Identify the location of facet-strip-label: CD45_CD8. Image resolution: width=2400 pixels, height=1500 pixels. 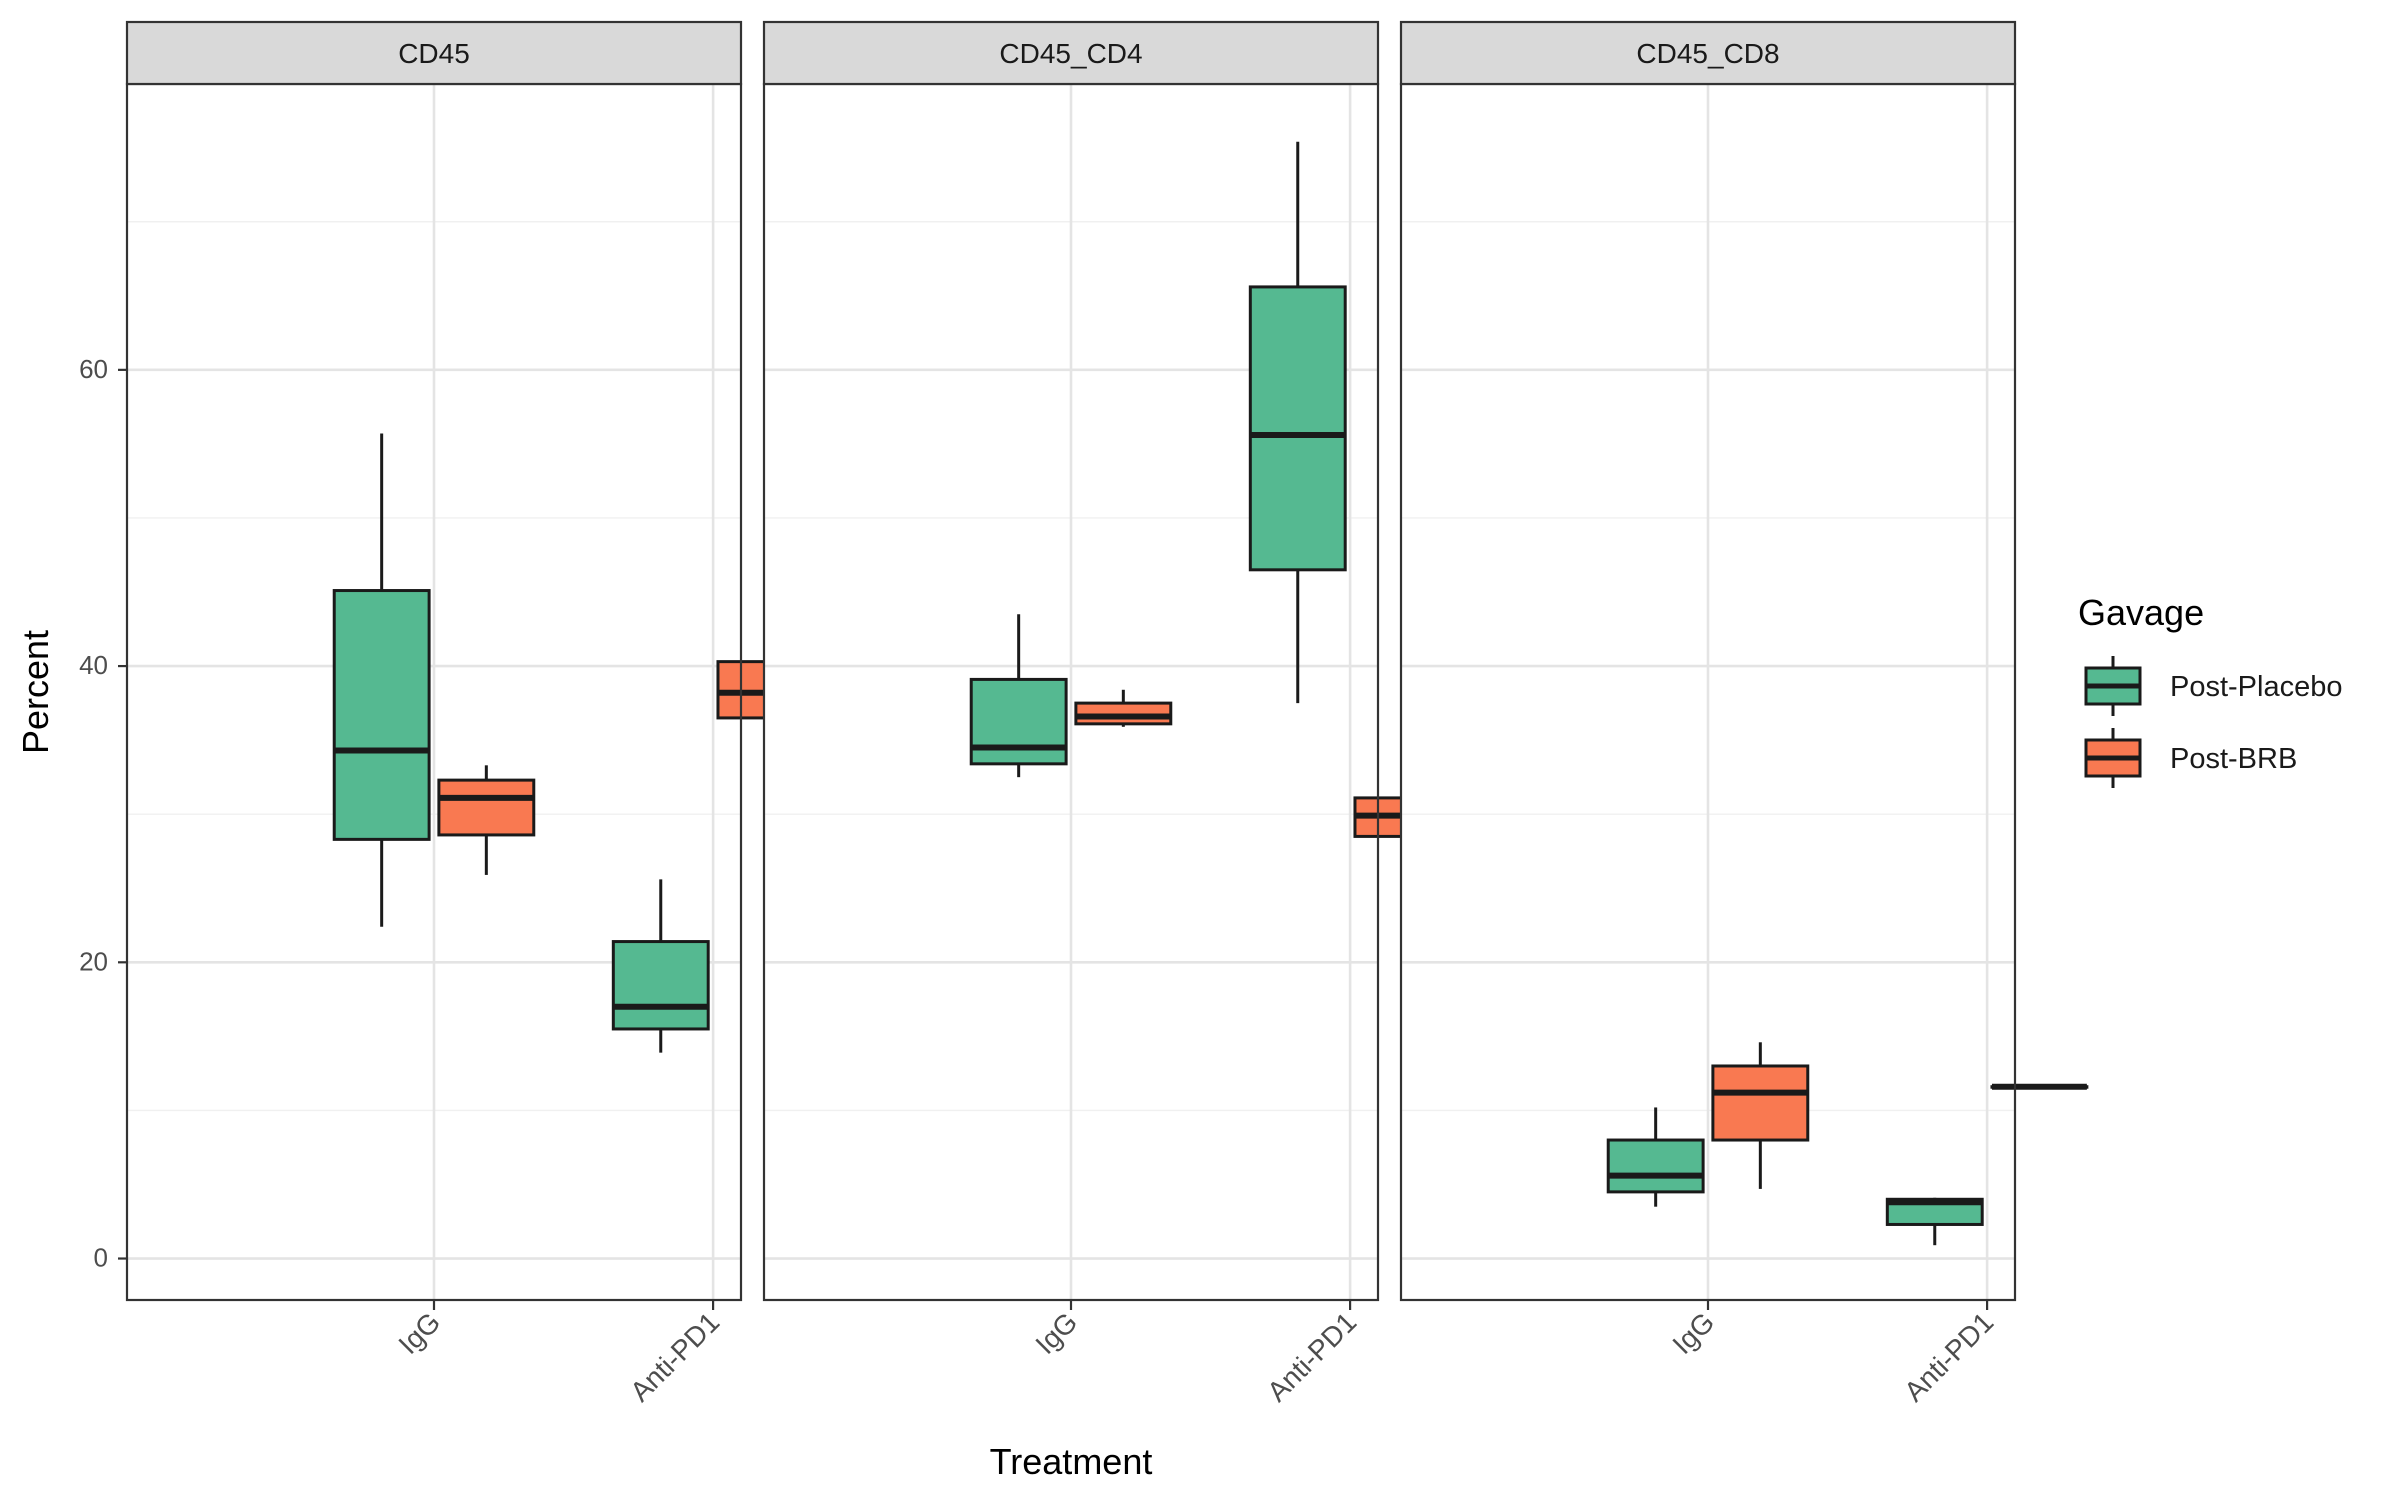
(1707, 53).